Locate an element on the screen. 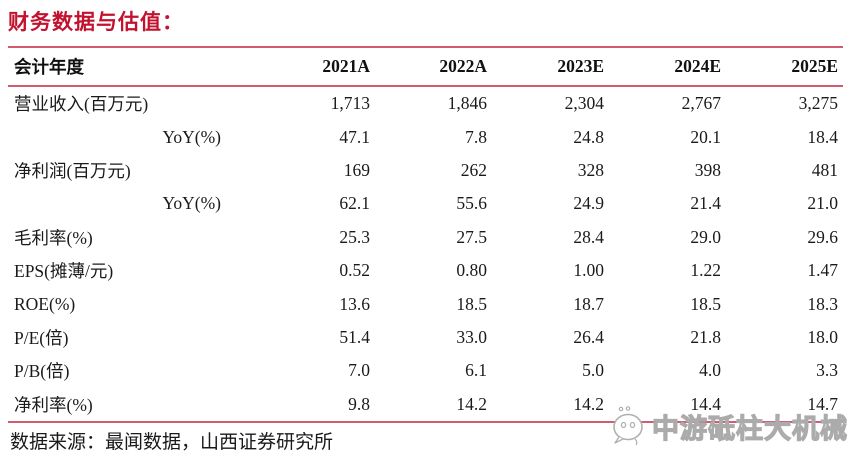 Image resolution: width=851 pixels, height=465 pixels. row-label-revenue: 营业收入(百万元) is located at coordinates (81, 104).